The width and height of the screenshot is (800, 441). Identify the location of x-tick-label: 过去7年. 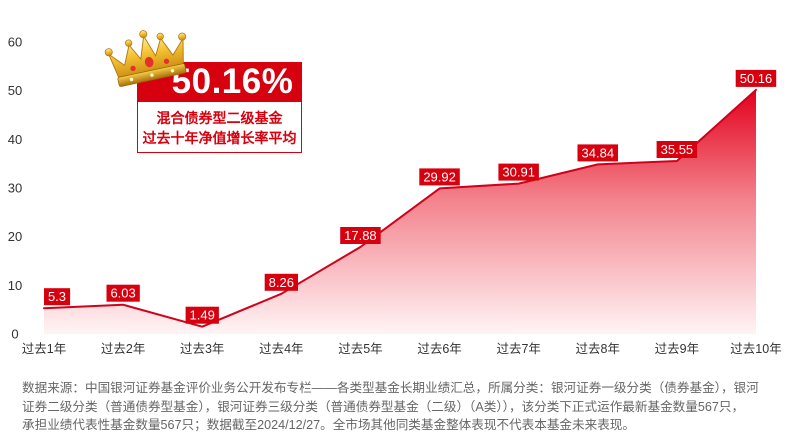
(518, 349).